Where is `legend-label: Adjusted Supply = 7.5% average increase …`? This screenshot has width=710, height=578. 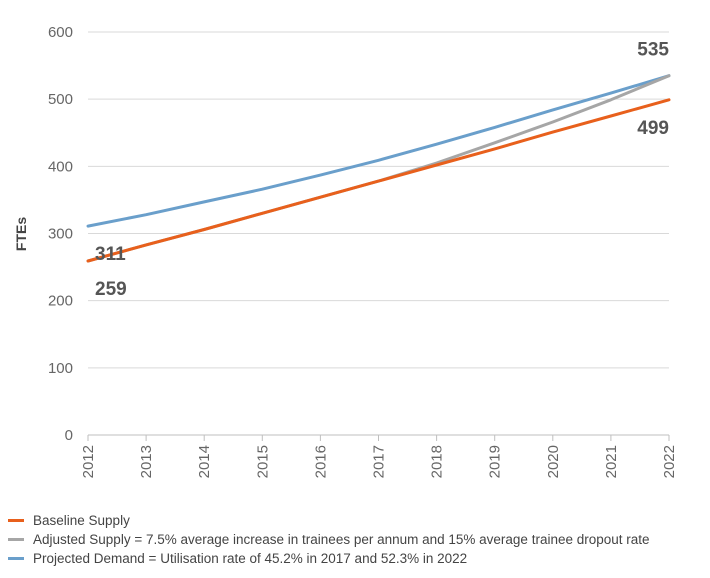 legend-label: Adjusted Supply = 7.5% average increase … is located at coordinates (341, 539).